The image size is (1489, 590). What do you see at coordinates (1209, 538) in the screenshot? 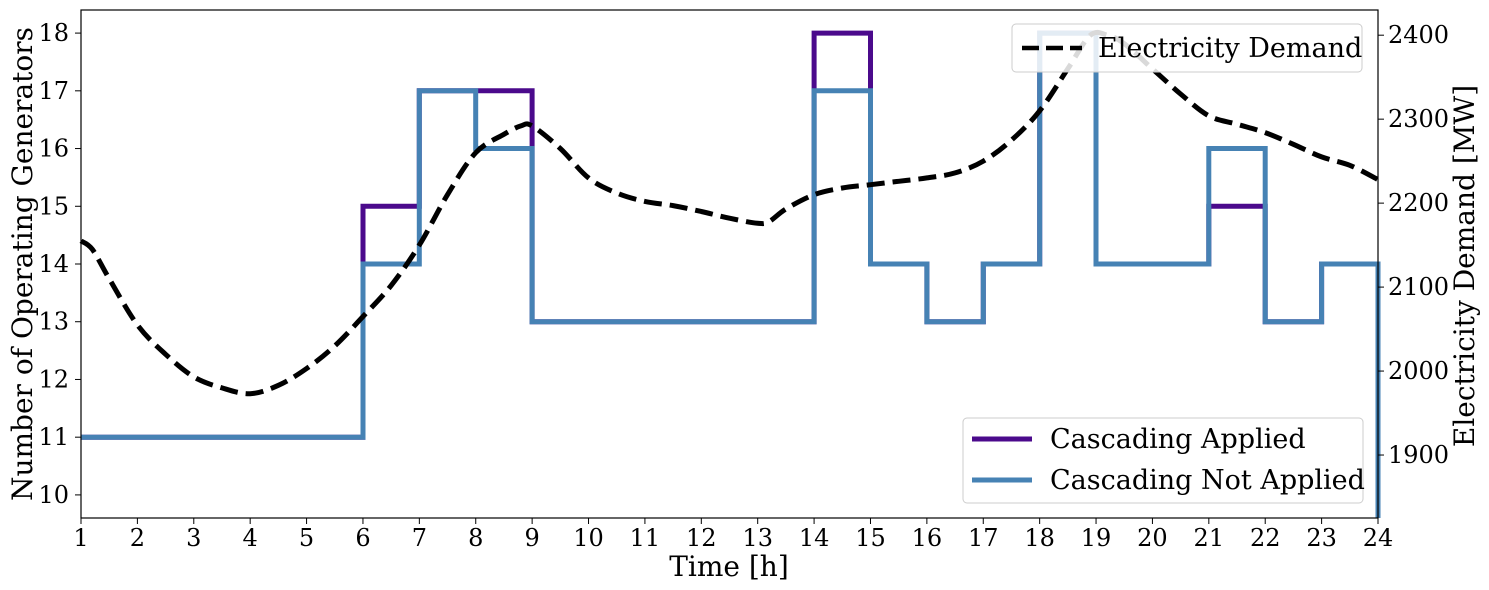
I see `x-tick-label: 21` at bounding box center [1209, 538].